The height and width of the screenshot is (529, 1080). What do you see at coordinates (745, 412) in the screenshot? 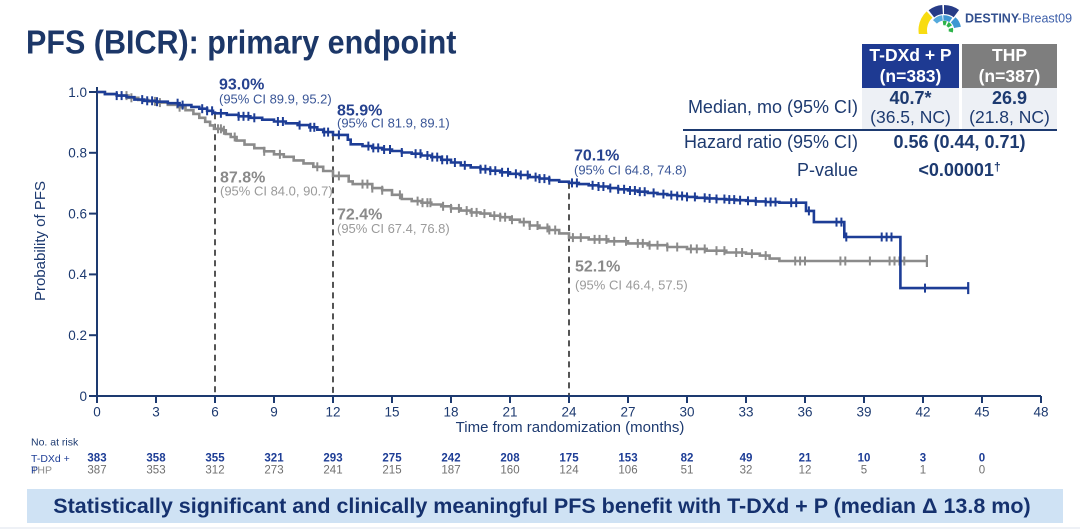
I see `svg-text: 33` at bounding box center [745, 412].